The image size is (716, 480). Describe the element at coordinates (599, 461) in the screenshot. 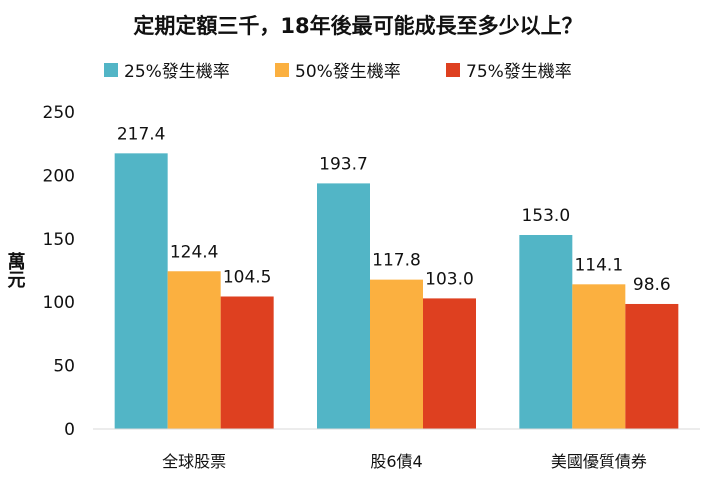

I see `x-tick-label: 美國優質債券` at that location.